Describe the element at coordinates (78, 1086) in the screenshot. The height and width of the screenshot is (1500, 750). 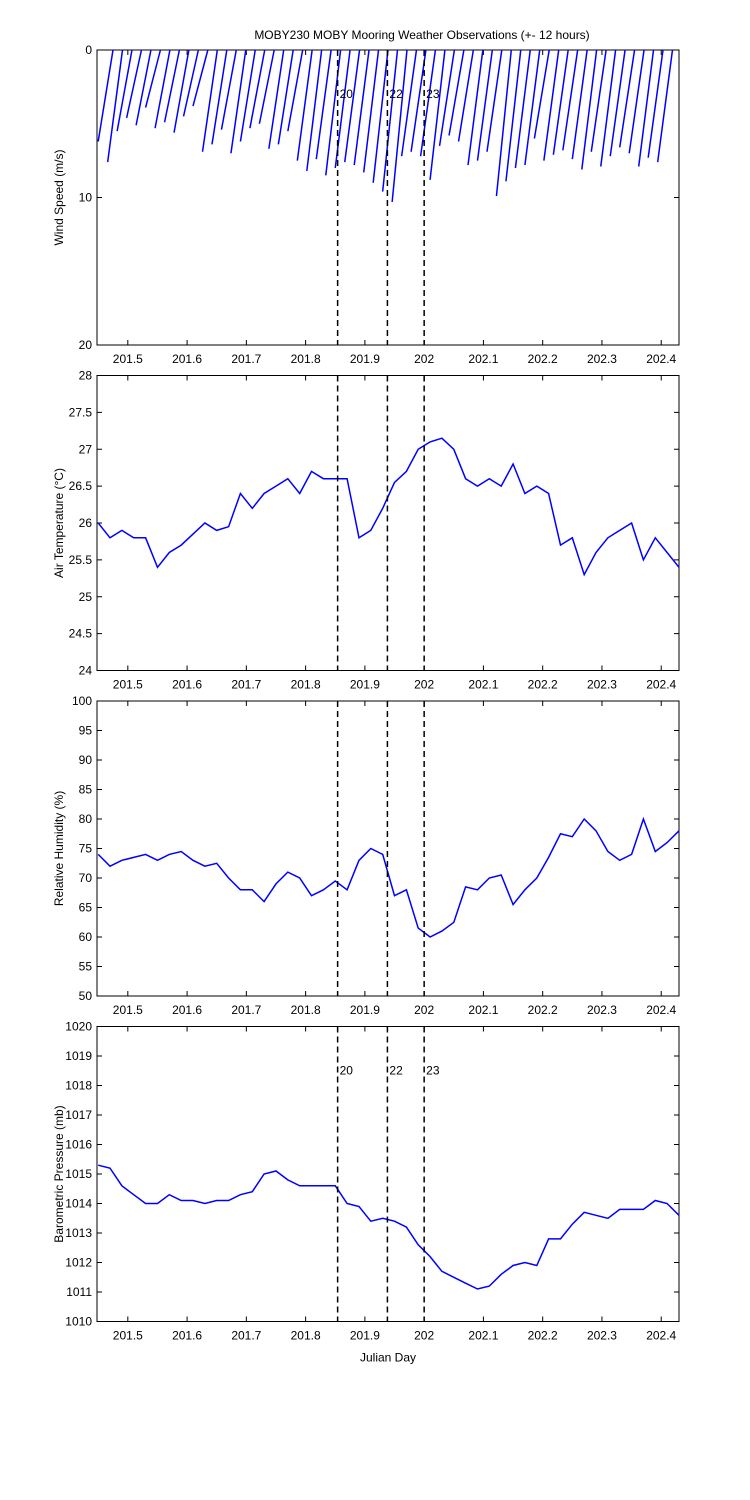
I see `y-tick-label: 1018` at that location.